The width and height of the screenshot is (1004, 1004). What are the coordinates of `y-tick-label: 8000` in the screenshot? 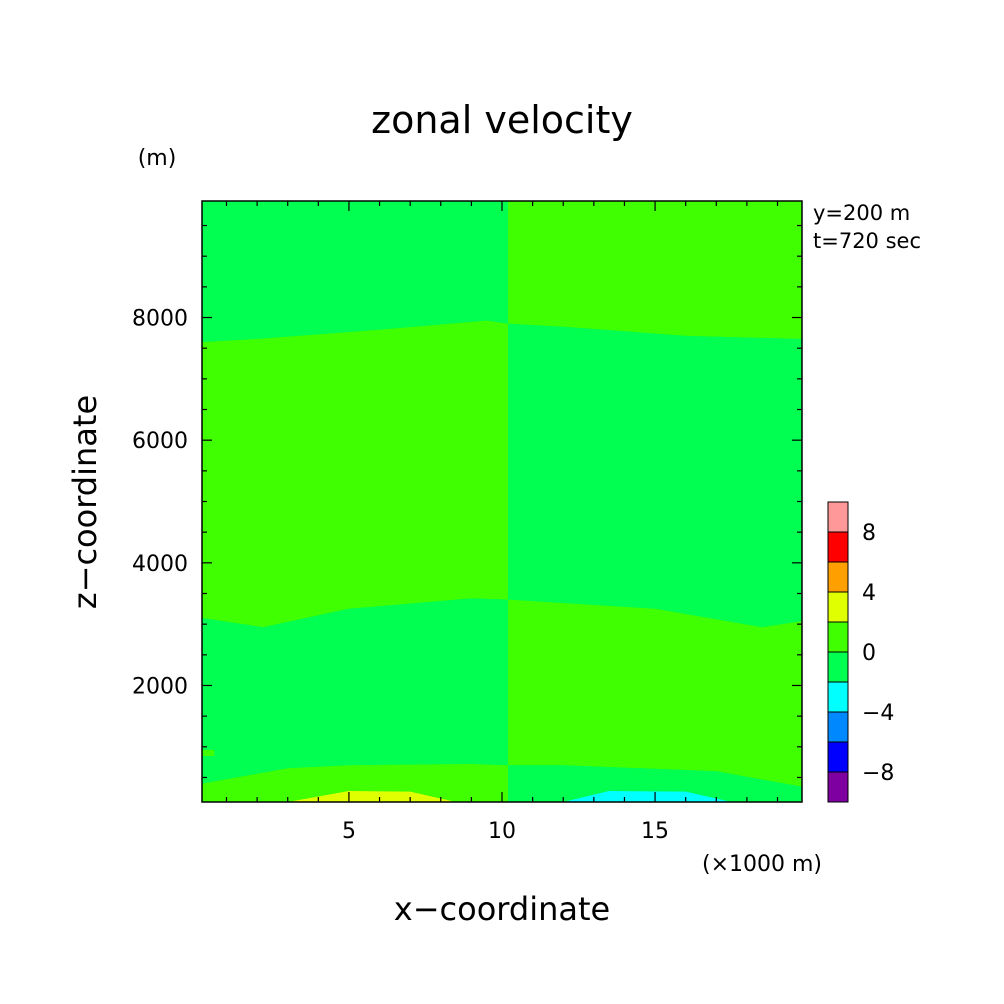 It's located at (160, 319).